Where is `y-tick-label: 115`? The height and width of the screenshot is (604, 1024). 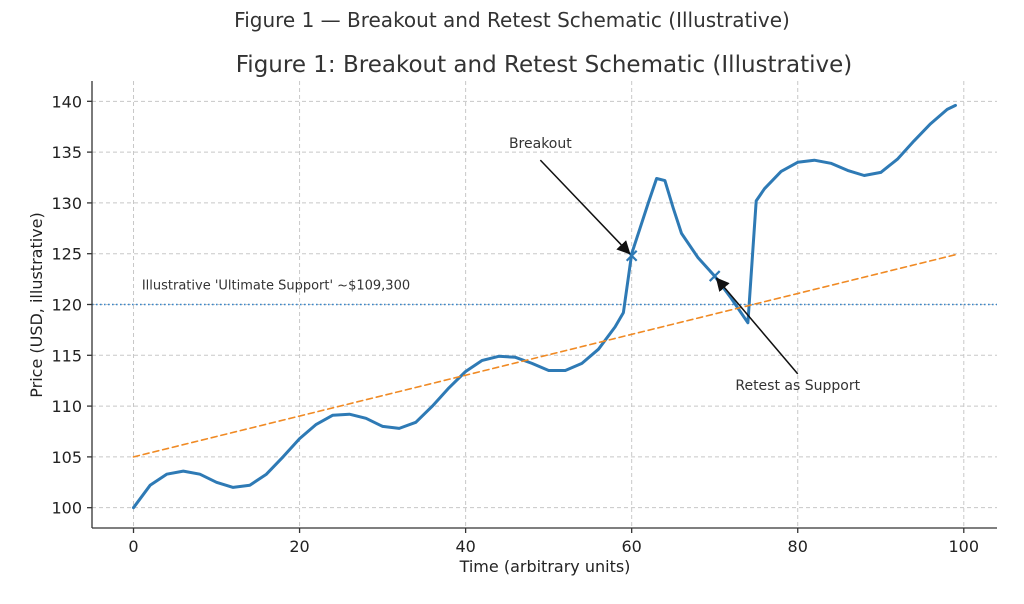 y-tick-label: 115 is located at coordinates (66, 355).